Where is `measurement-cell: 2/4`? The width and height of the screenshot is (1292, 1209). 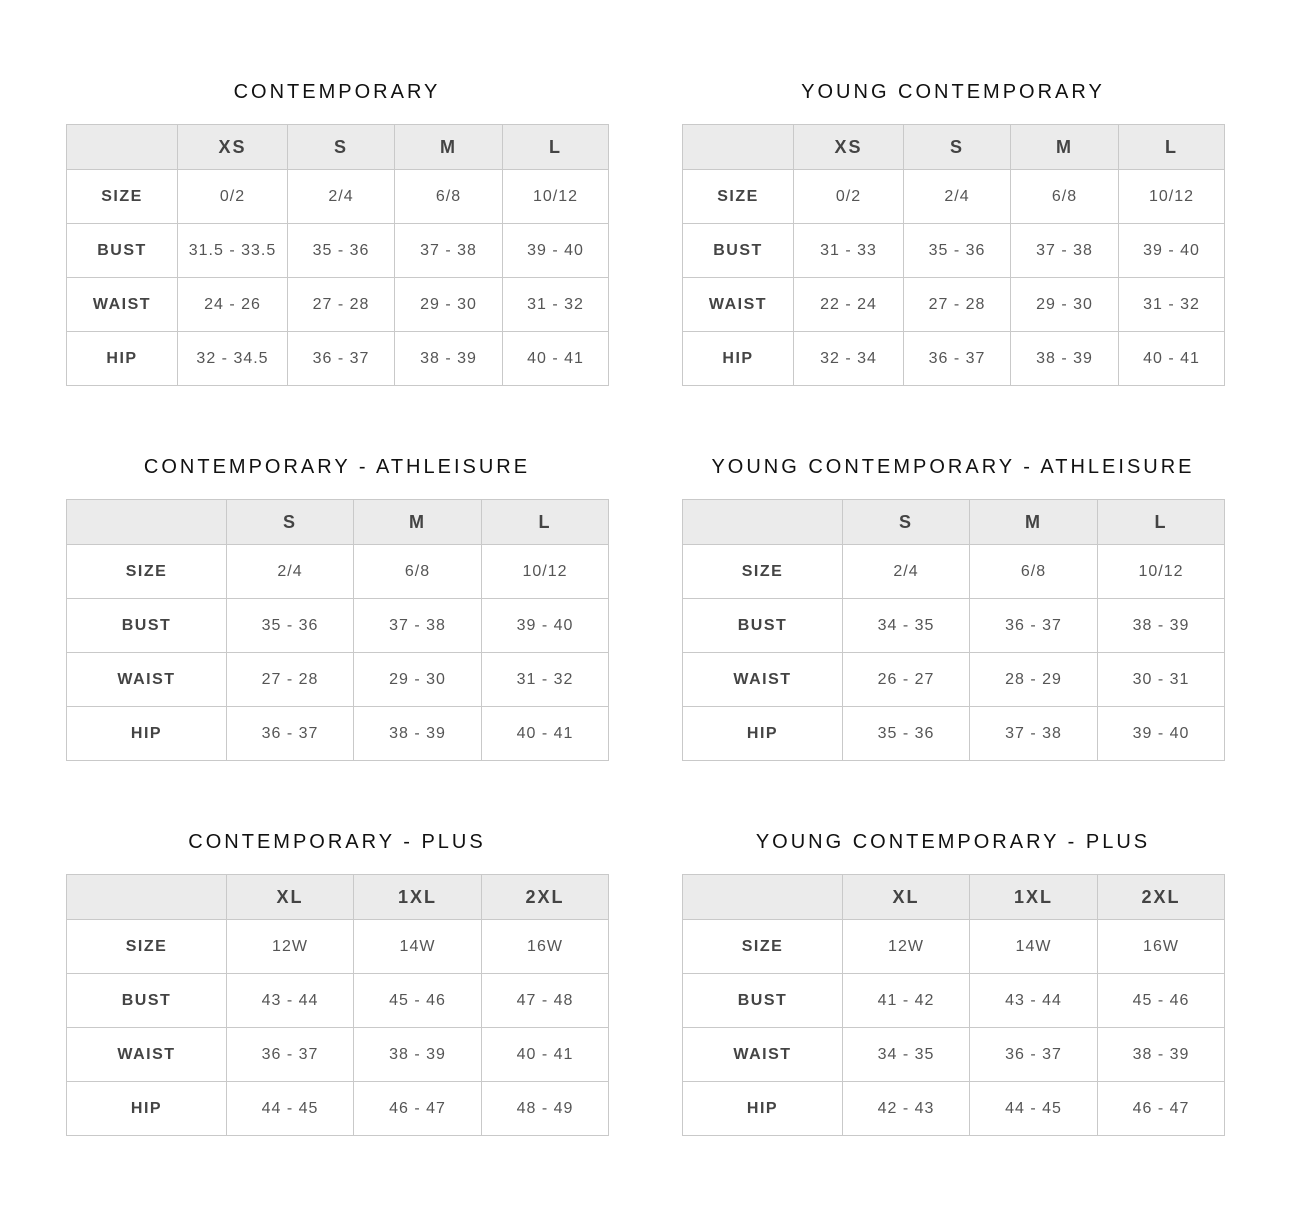
measurement-cell: 2/4 is located at coordinates (341, 196).